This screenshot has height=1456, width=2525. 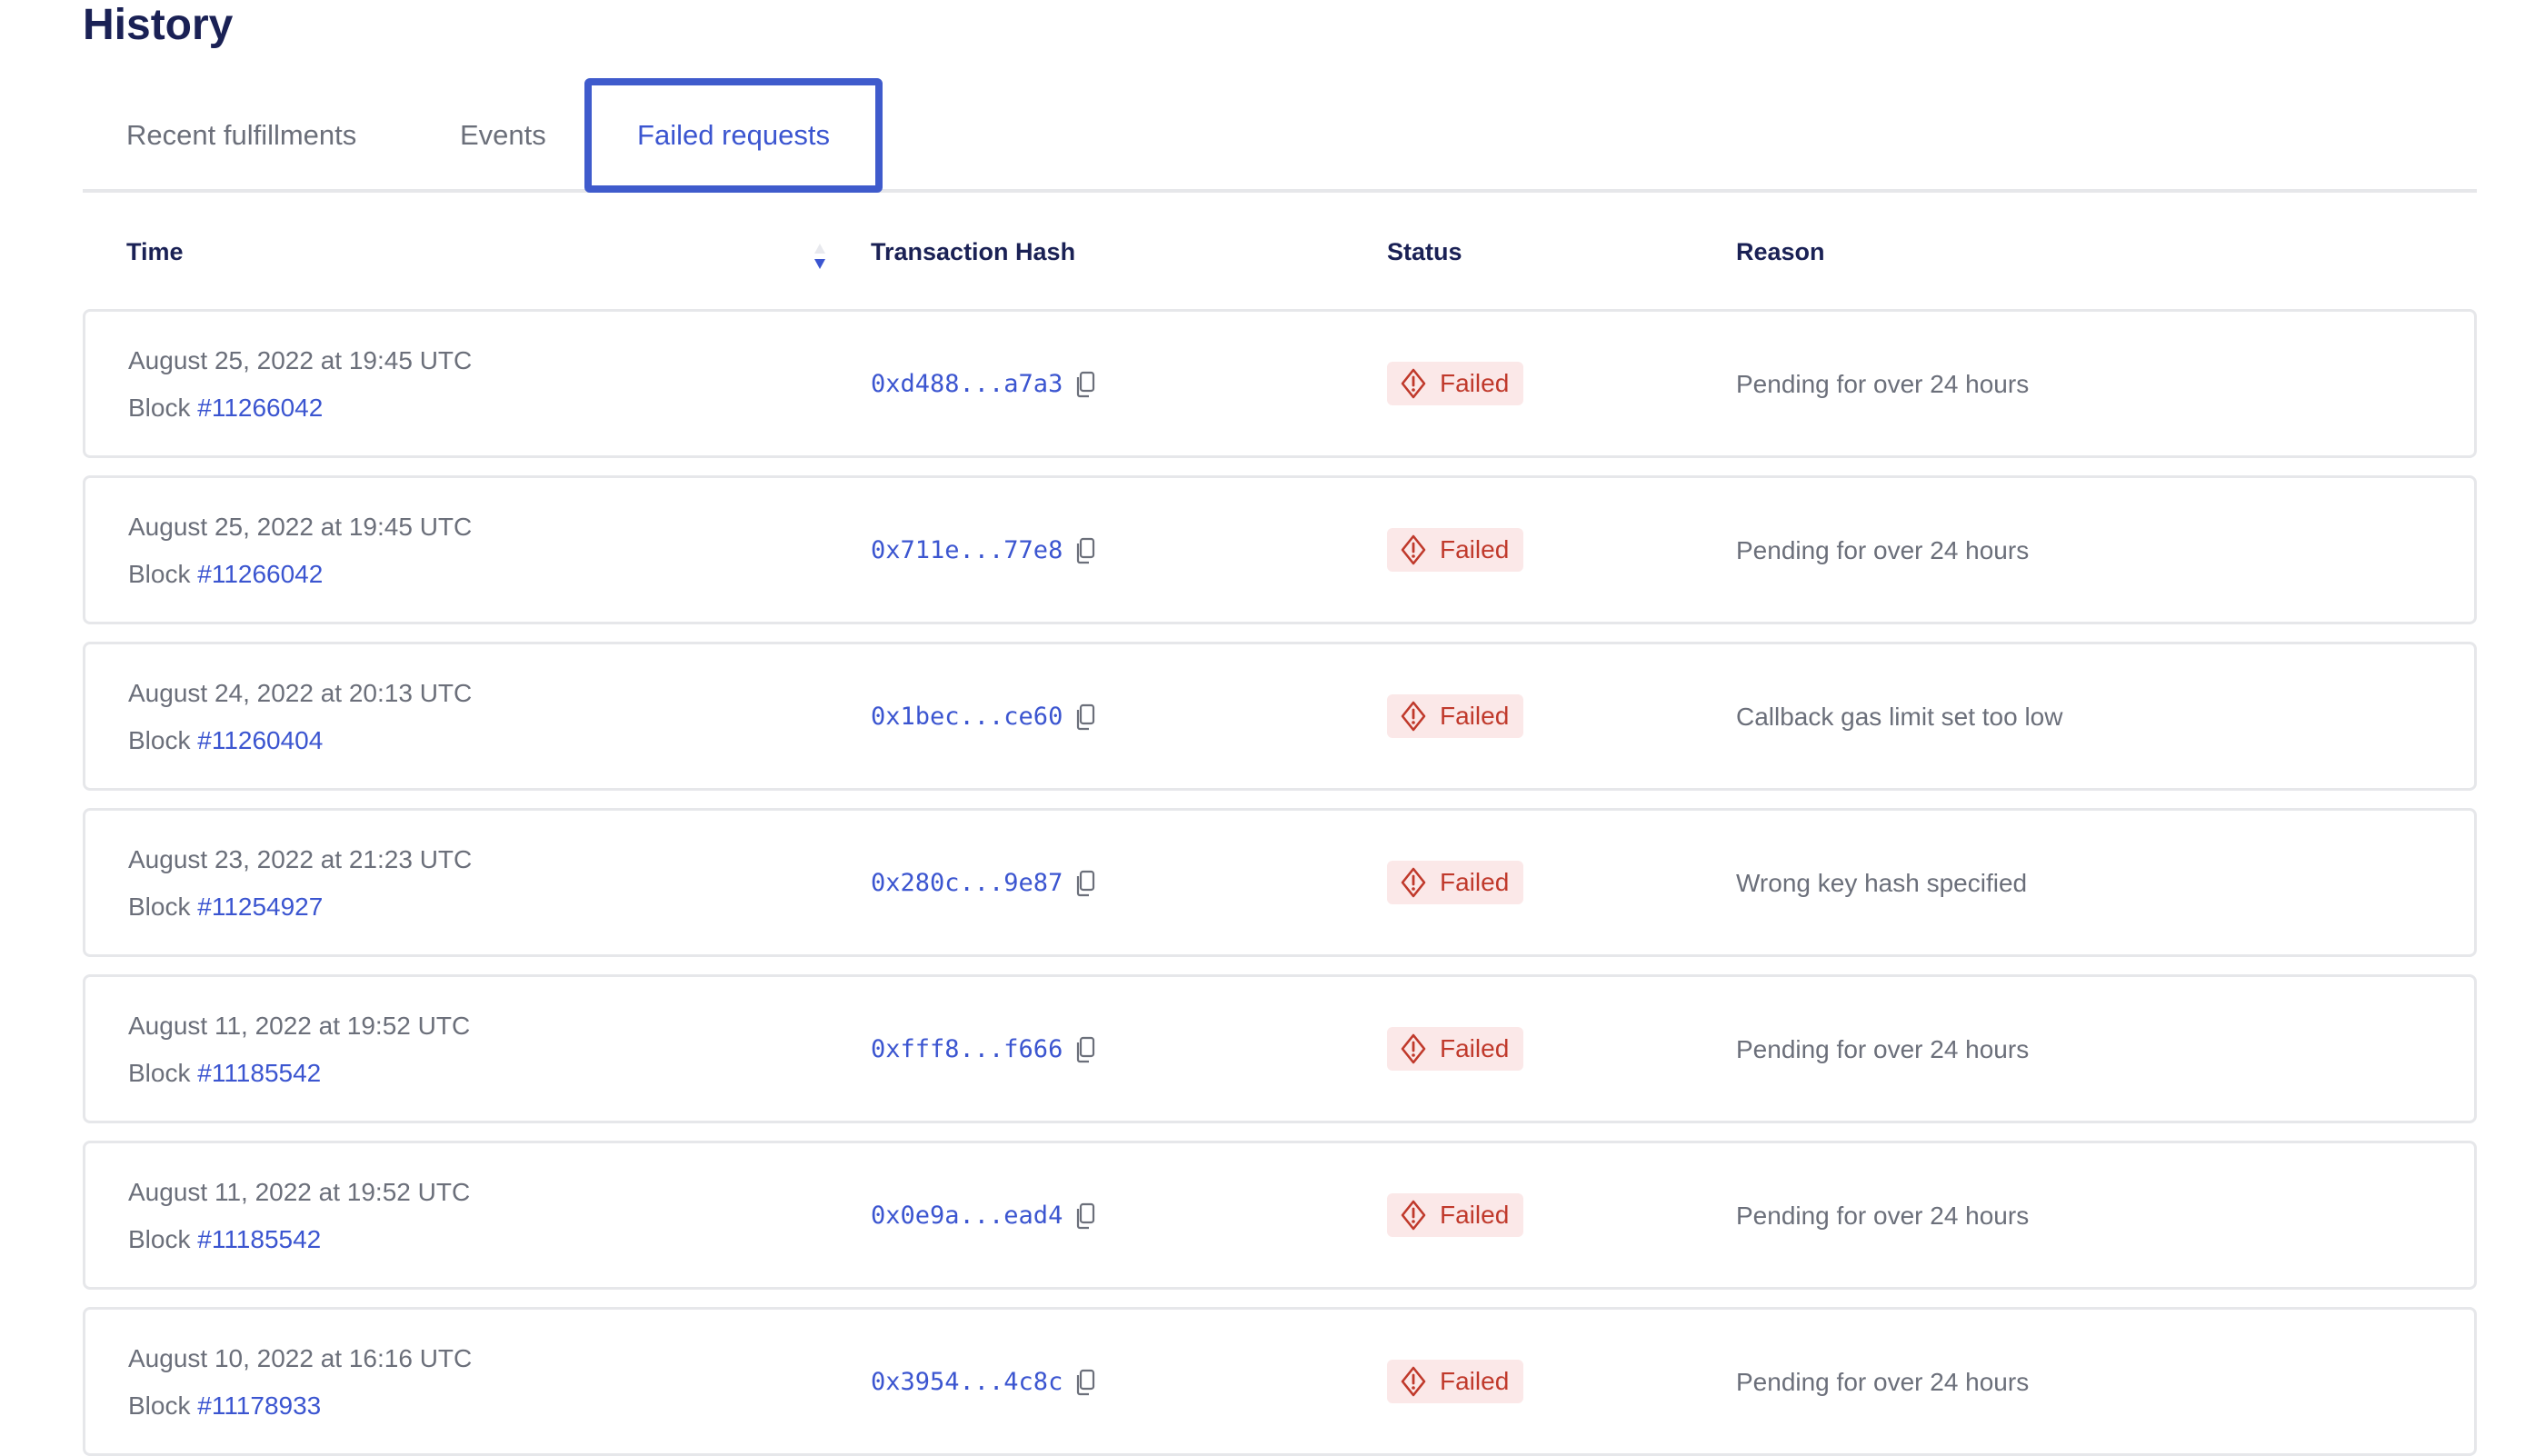 I want to click on block-link: #11260404, so click(x=260, y=740).